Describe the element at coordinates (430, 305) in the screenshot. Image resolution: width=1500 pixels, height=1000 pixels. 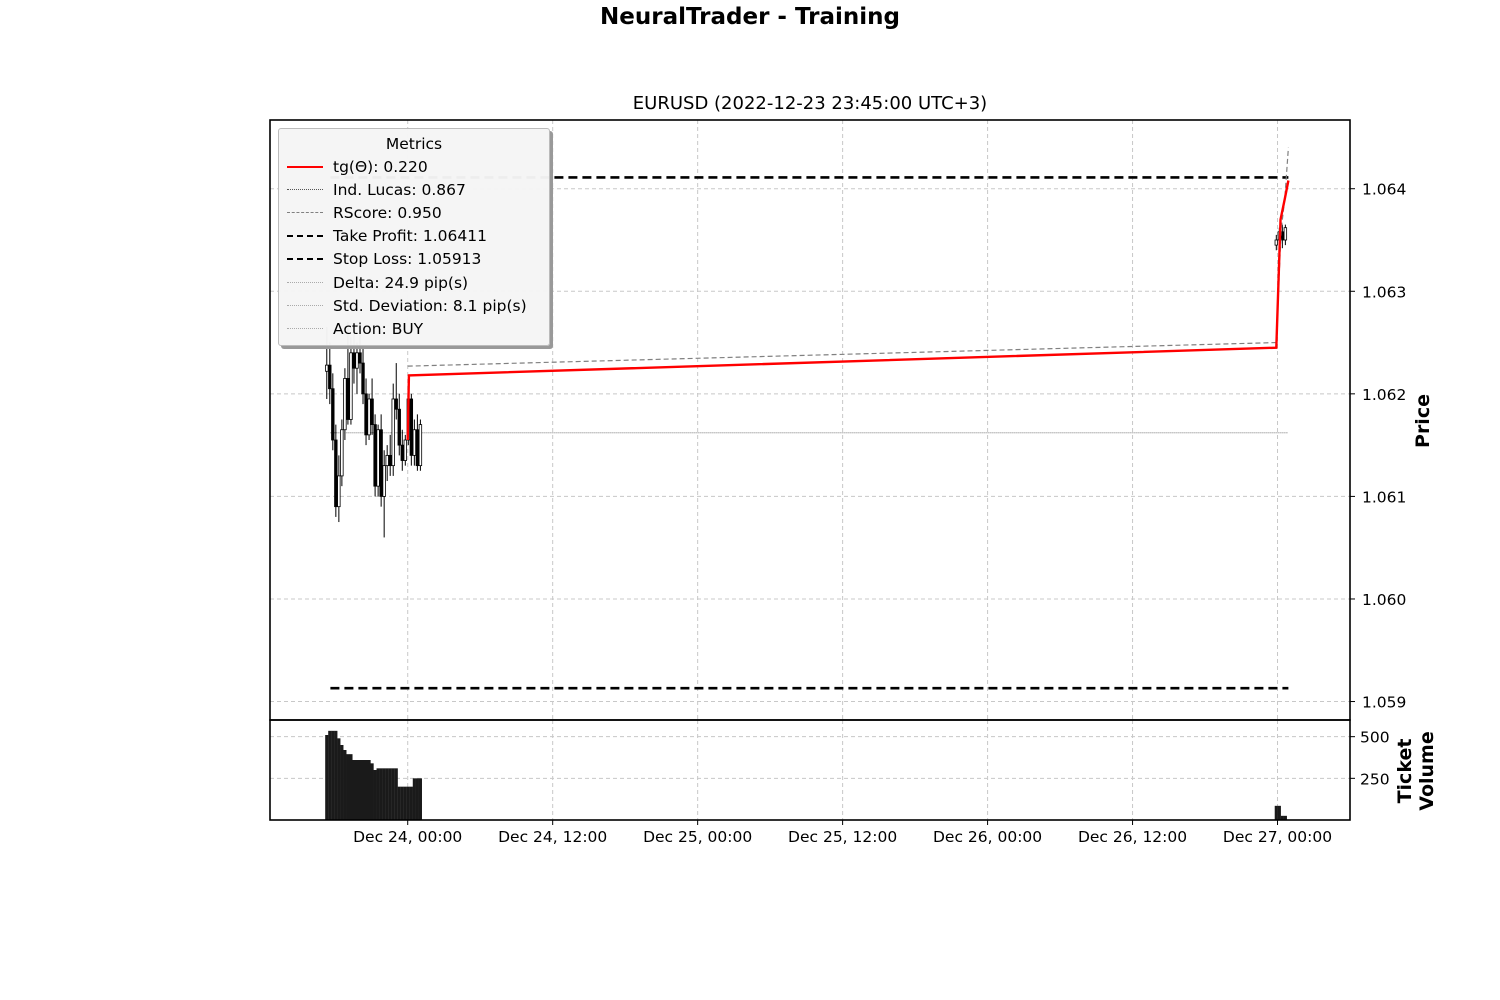
I see `legend-label-std-deviation: Std. Deviation: 8.1 pip(s)` at that location.